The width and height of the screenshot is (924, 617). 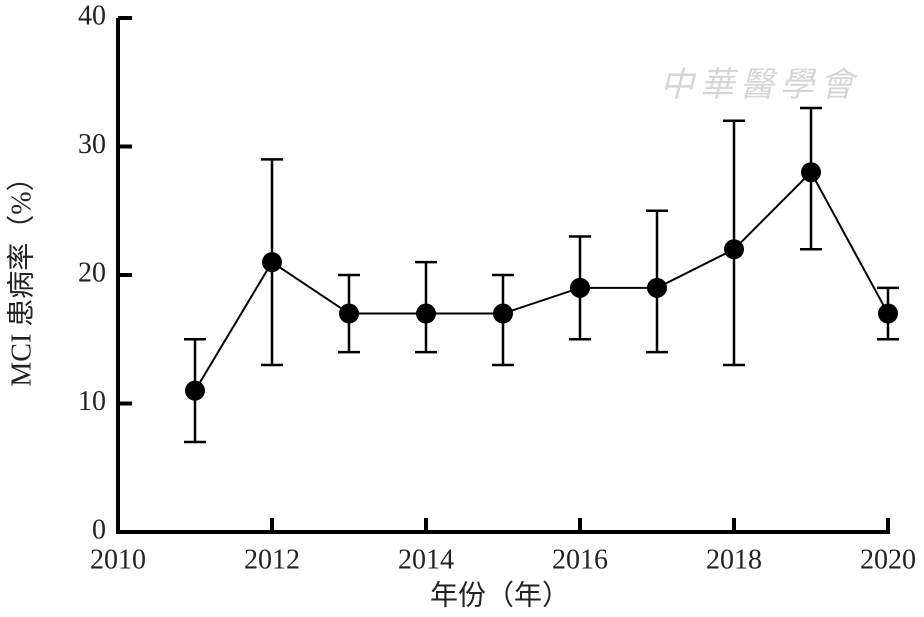 What do you see at coordinates (426, 559) in the screenshot?
I see `x-tick-label: 2014` at bounding box center [426, 559].